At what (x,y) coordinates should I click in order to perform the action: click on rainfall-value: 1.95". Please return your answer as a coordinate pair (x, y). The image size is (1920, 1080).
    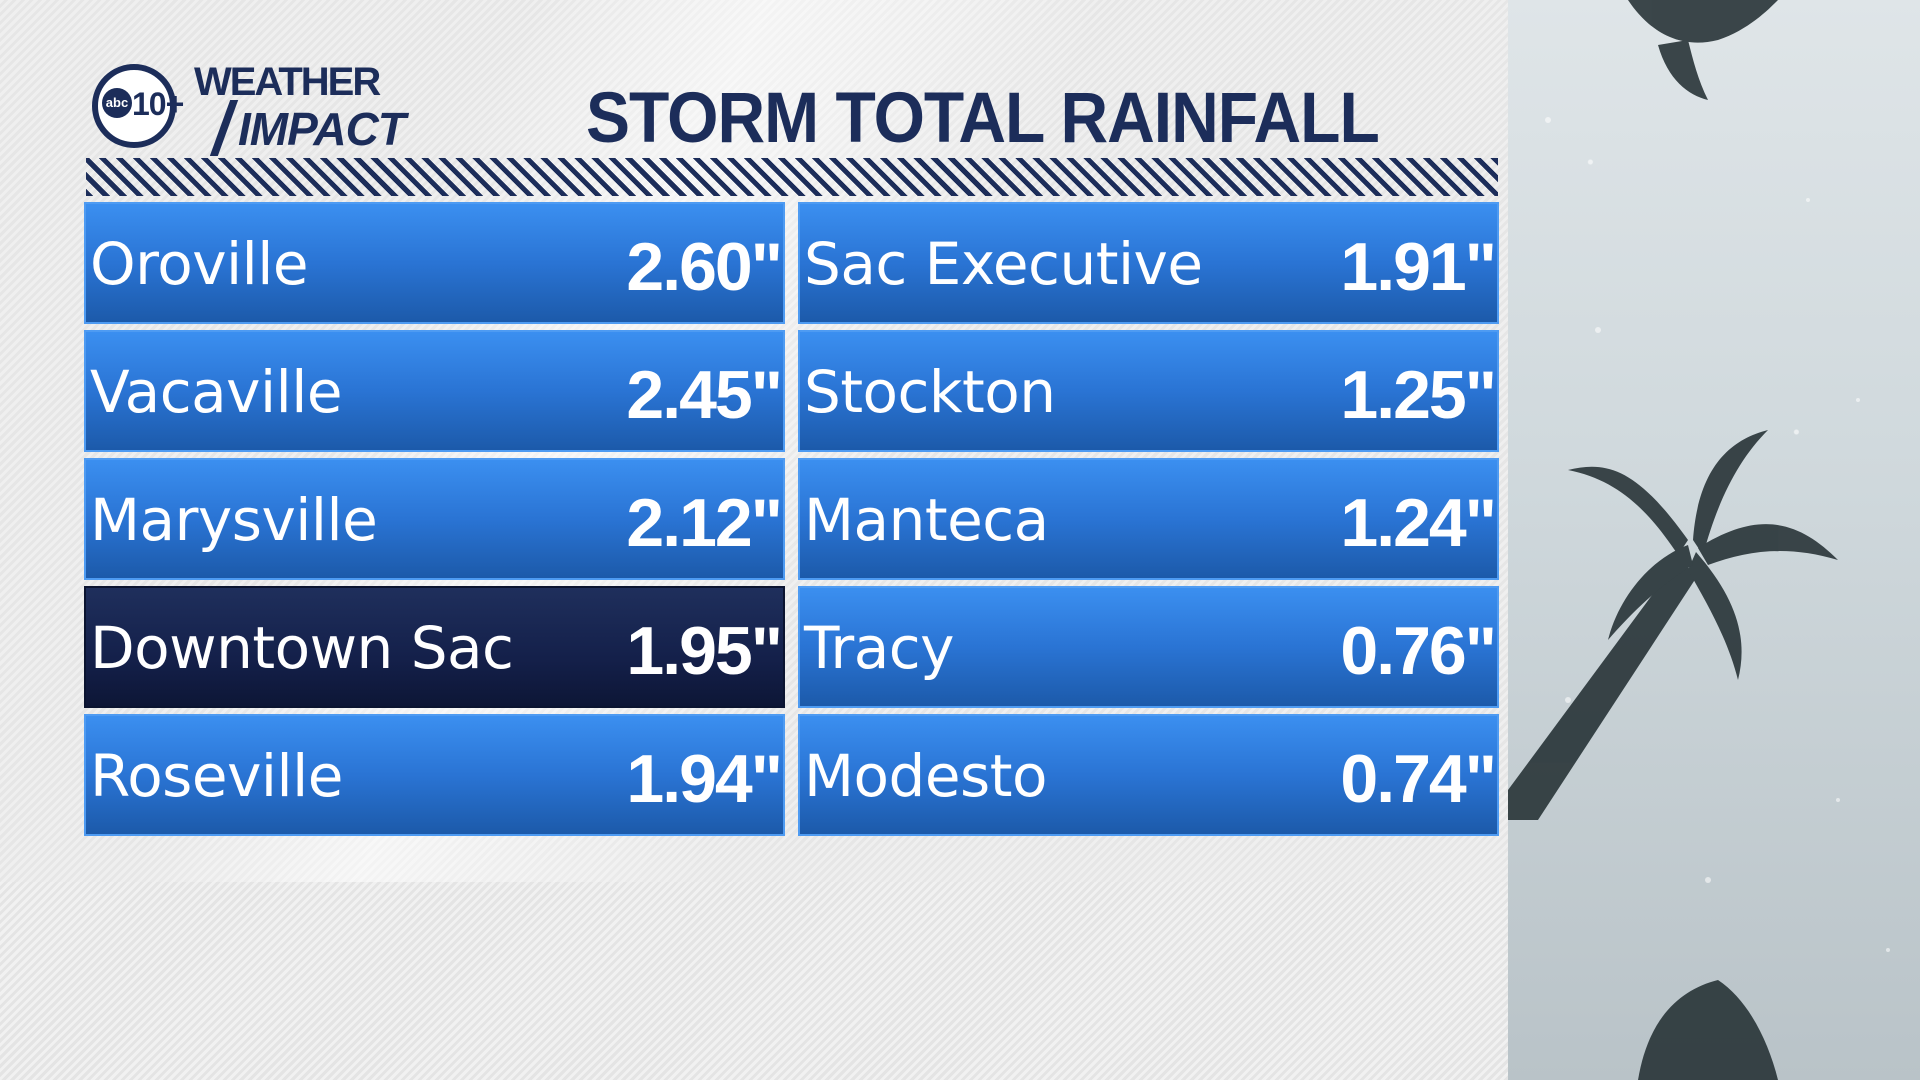
    Looking at the image, I should click on (704, 651).